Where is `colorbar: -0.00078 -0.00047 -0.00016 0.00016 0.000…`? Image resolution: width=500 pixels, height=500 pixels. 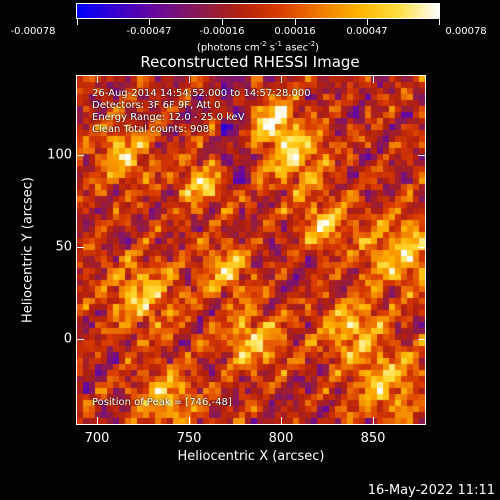 colorbar: -0.00078 -0.00047 -0.00016 0.00016 0.000… is located at coordinates (250, 28).